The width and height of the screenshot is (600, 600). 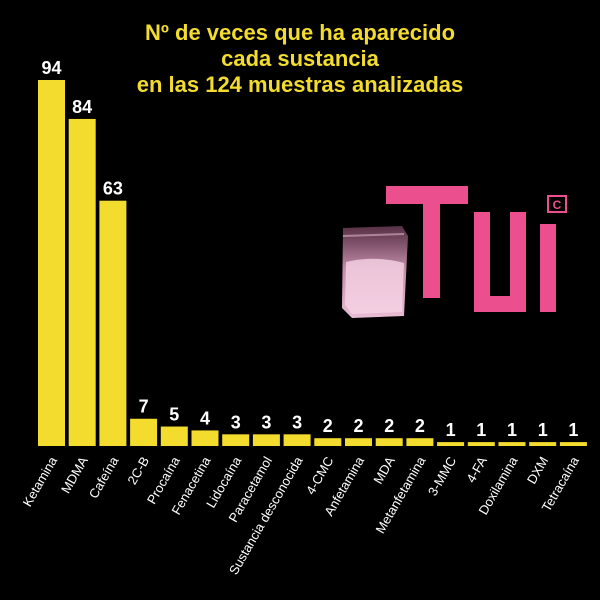 What do you see at coordinates (476, 470) in the screenshot?
I see `category-label: 4-FA` at bounding box center [476, 470].